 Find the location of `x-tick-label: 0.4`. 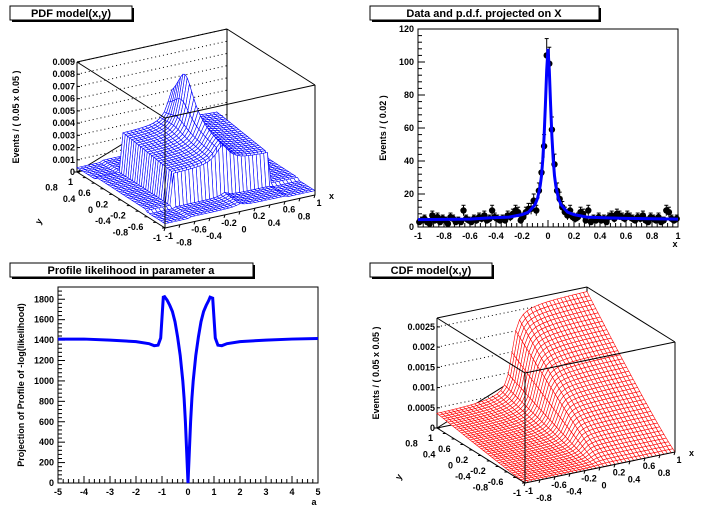

x-tick-label: 0.4 is located at coordinates (634, 479).